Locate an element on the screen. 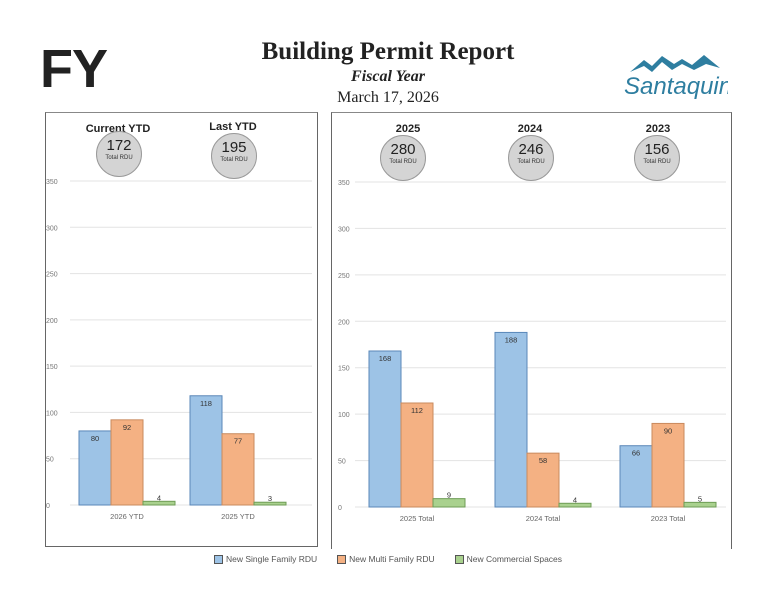 This screenshot has height=600, width=776. summary-bubble: 172 Total RDU is located at coordinates (119, 154).